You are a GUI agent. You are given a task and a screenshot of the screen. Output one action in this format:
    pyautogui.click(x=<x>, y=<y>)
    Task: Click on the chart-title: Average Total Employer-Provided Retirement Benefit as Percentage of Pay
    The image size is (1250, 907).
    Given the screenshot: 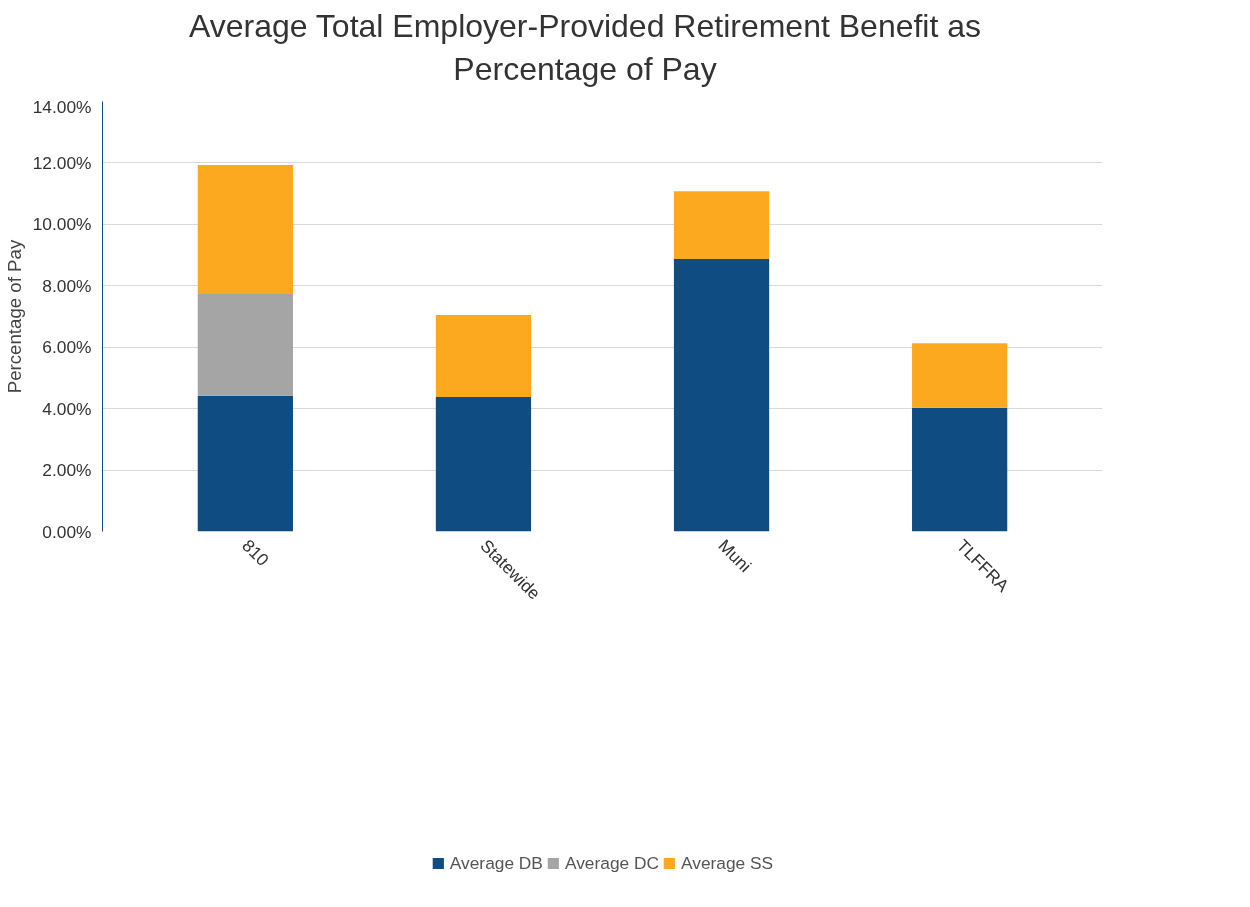 What is the action you would take?
    pyautogui.click(x=585, y=48)
    